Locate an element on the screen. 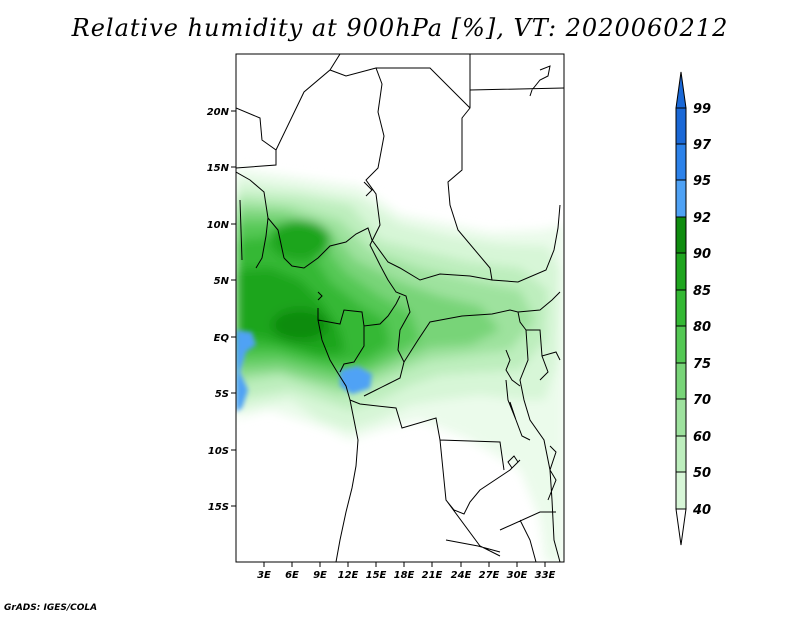 Image resolution: width=800 pixels, height=618 pixels. colorbar-label-99: 99 is located at coordinates (702, 109).